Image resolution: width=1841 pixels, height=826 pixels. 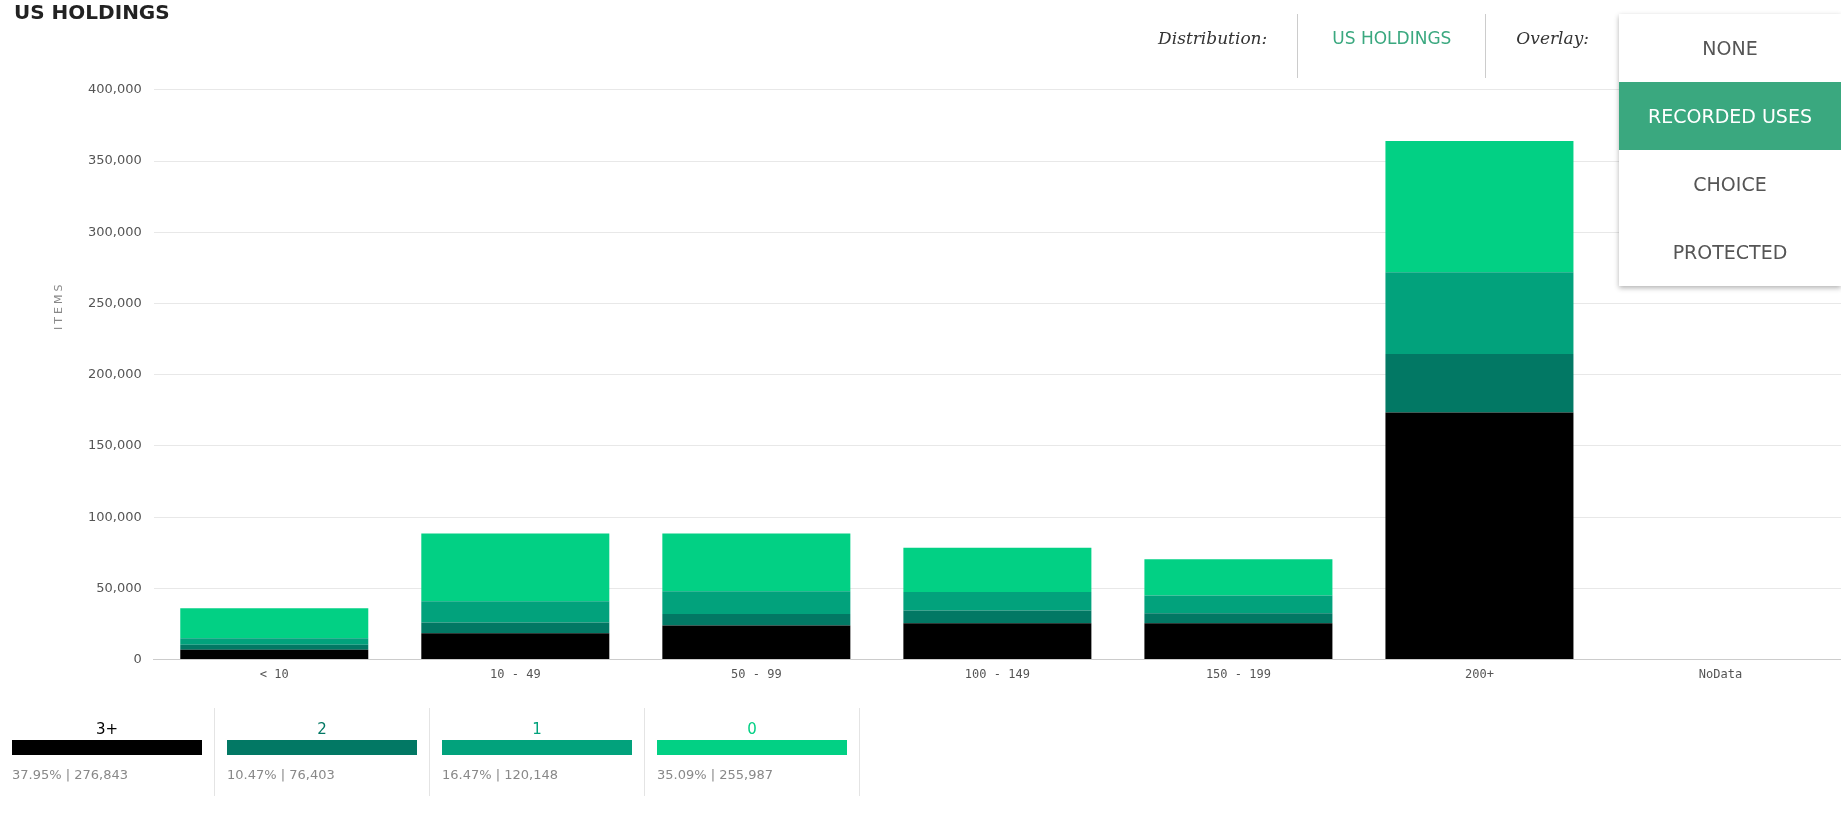 I want to click on text: 10.47% | 76,403, so click(x=281, y=774).